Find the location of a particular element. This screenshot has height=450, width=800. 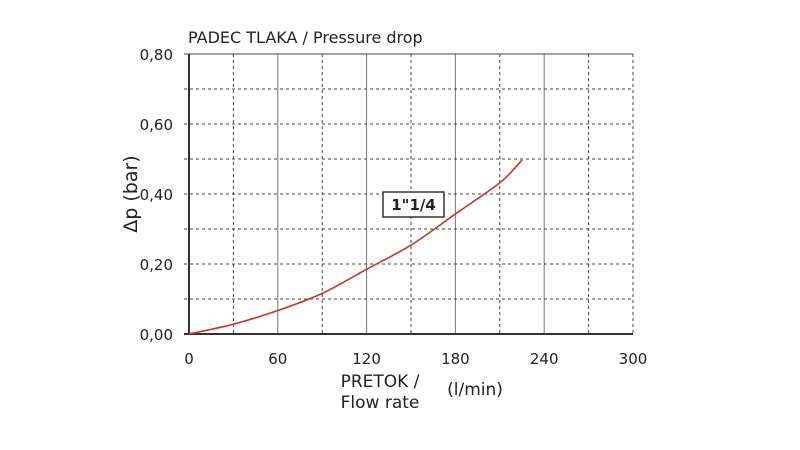

x-axis-label-line2: Flow rate is located at coordinates (380, 403).